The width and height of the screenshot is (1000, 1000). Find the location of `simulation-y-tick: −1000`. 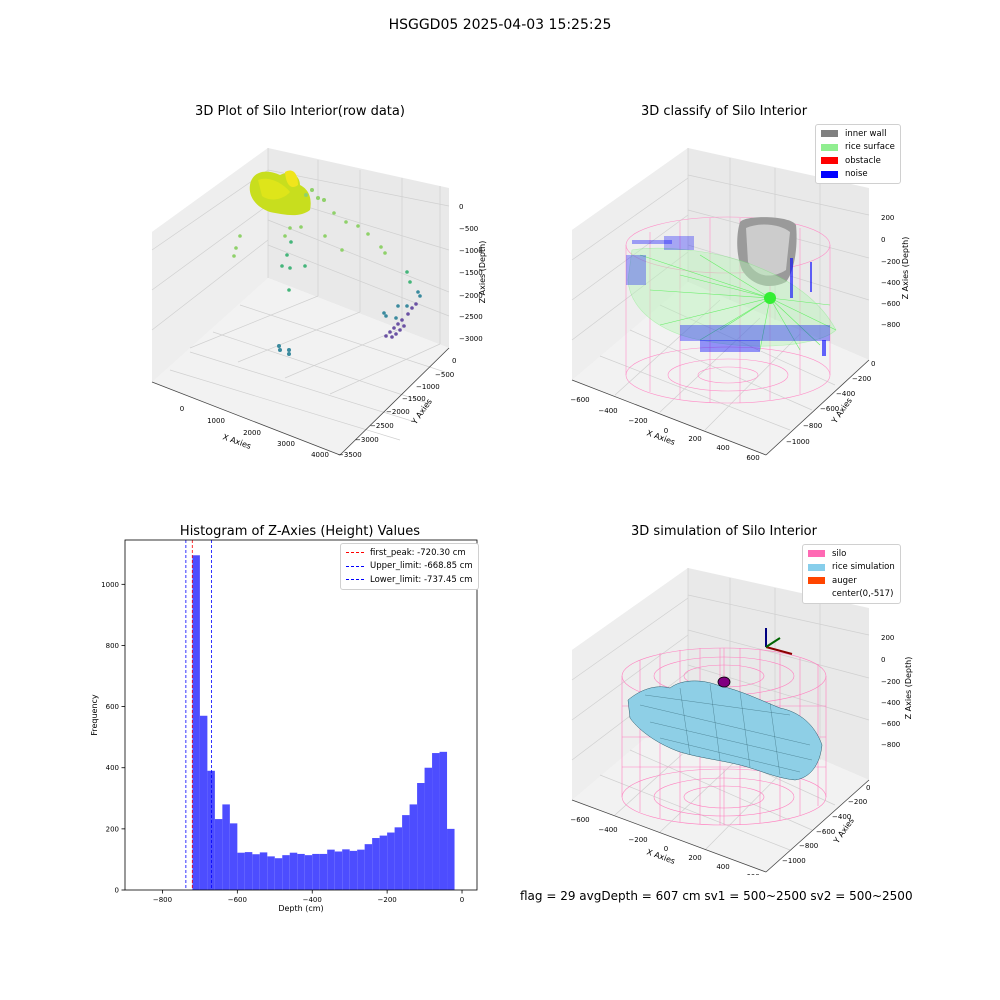

simulation-y-tick: −1000 is located at coordinates (794, 861).